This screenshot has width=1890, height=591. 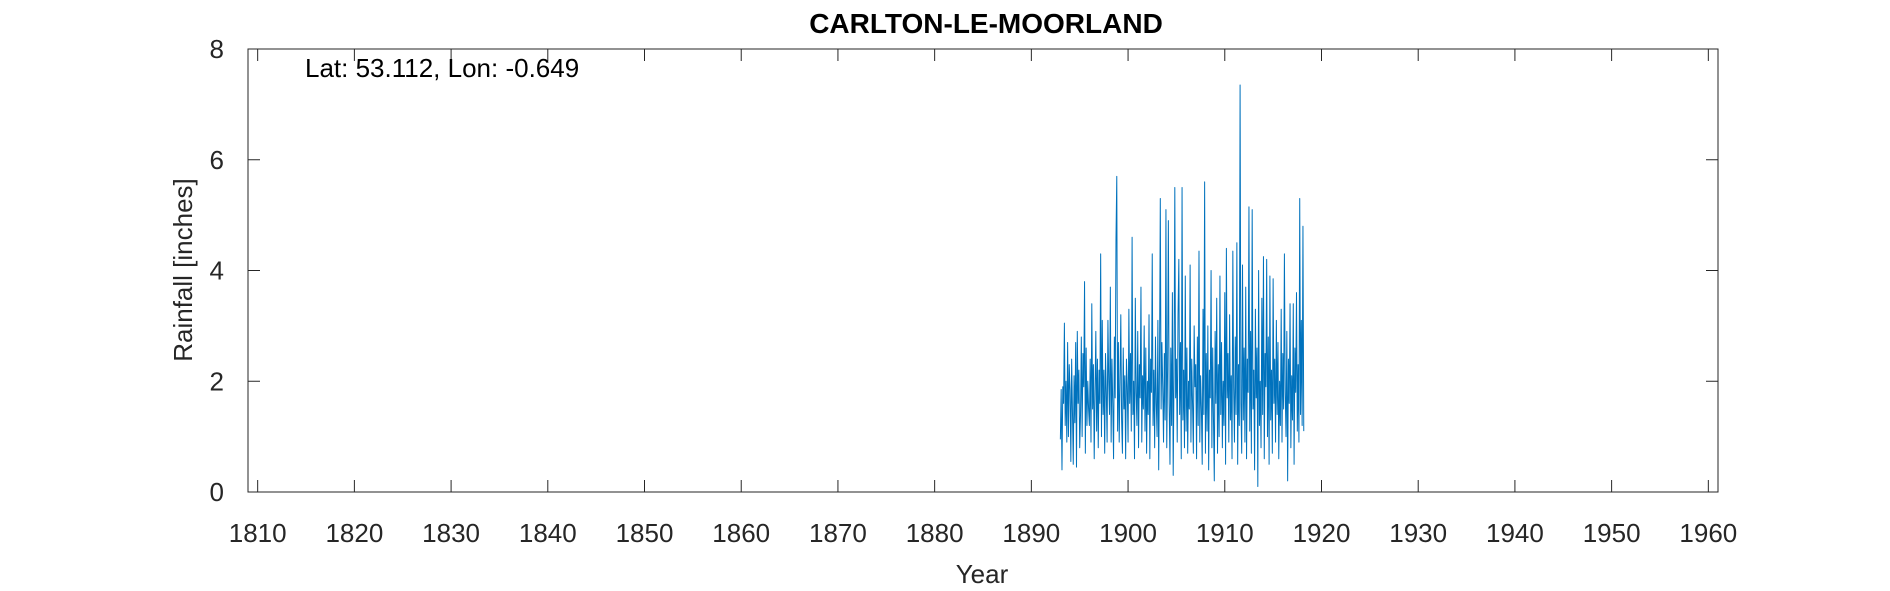 What do you see at coordinates (258, 533) in the screenshot?
I see `x-tick-label: 1810` at bounding box center [258, 533].